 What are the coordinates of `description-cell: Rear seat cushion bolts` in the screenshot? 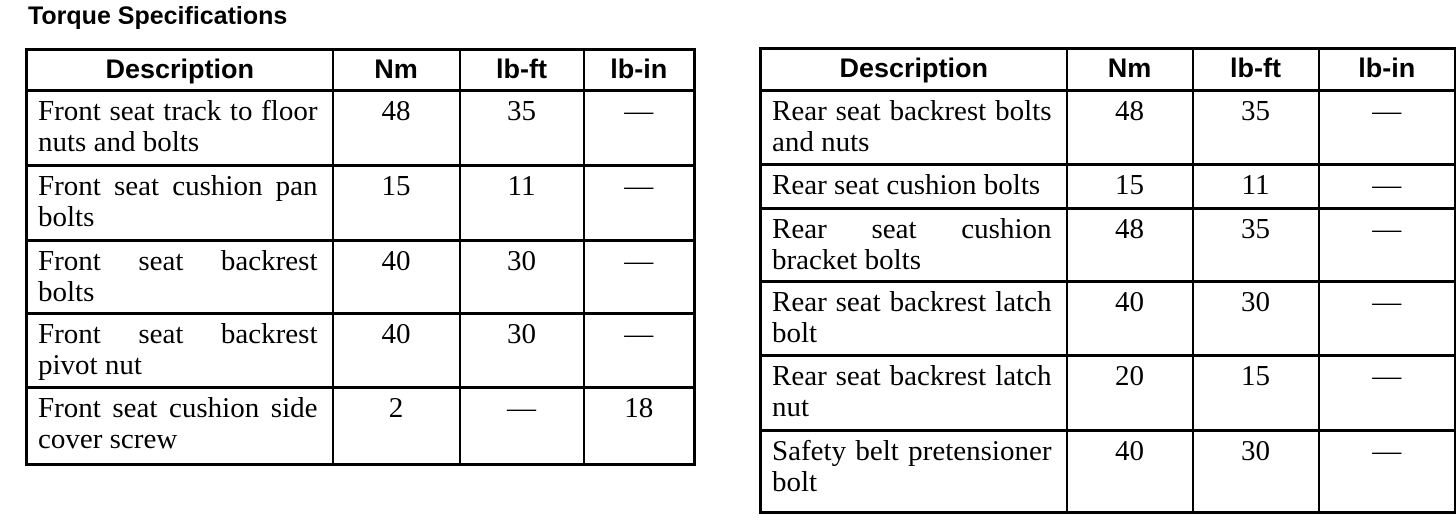 It's located at (913, 186).